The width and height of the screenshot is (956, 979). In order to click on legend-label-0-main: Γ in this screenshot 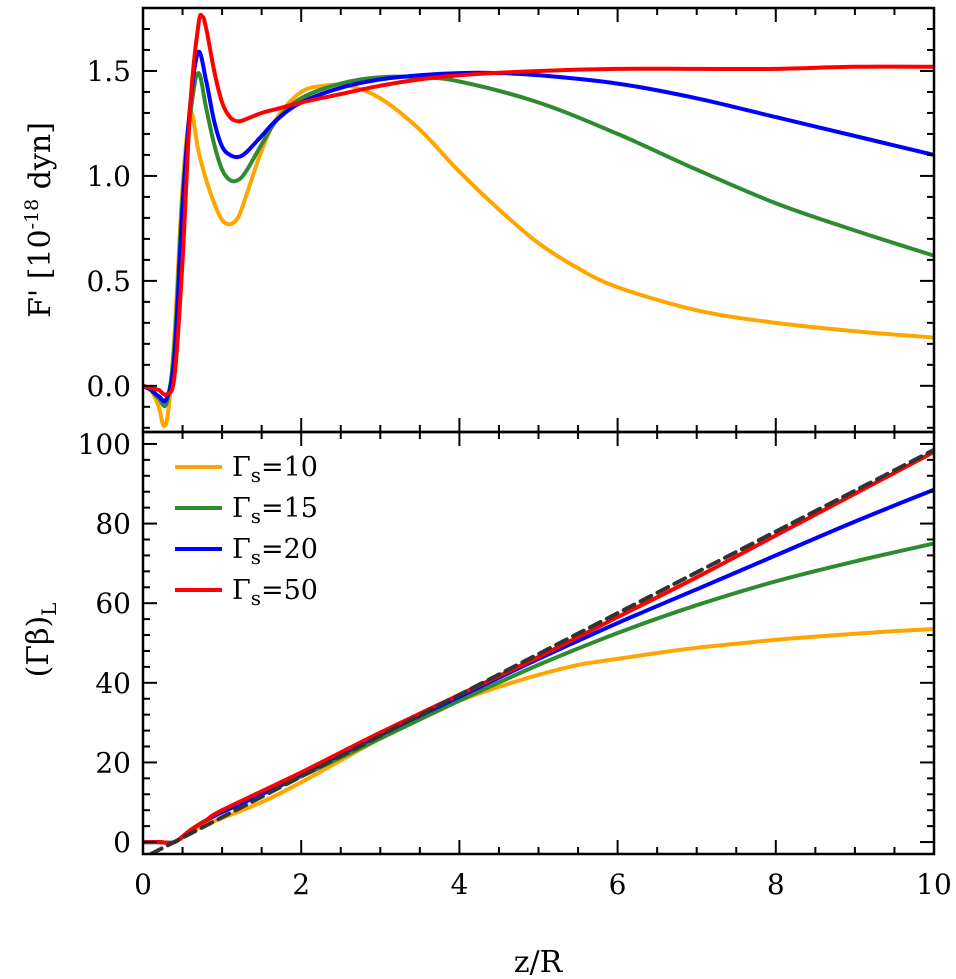, I will do `click(241, 467)`.